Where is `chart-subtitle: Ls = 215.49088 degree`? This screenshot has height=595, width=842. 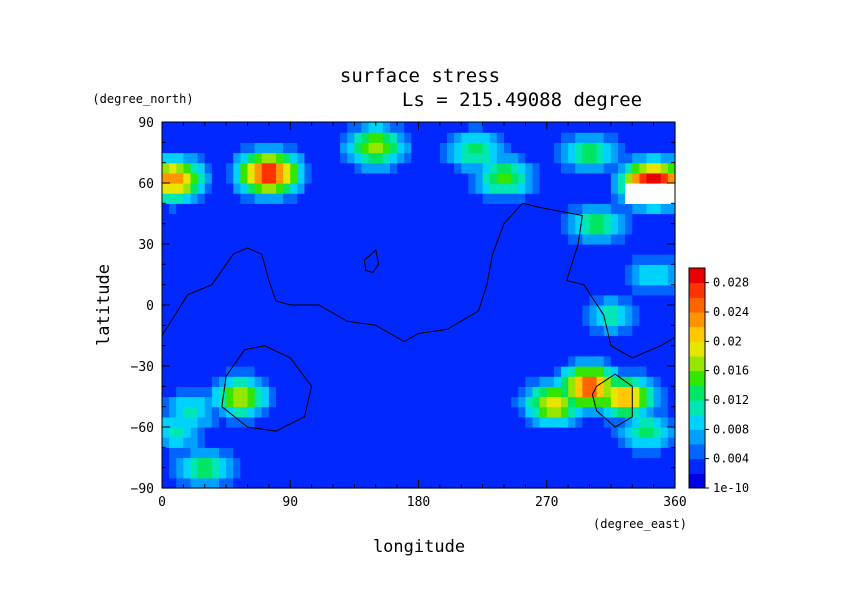 chart-subtitle: Ls = 215.49088 degree is located at coordinates (522, 100).